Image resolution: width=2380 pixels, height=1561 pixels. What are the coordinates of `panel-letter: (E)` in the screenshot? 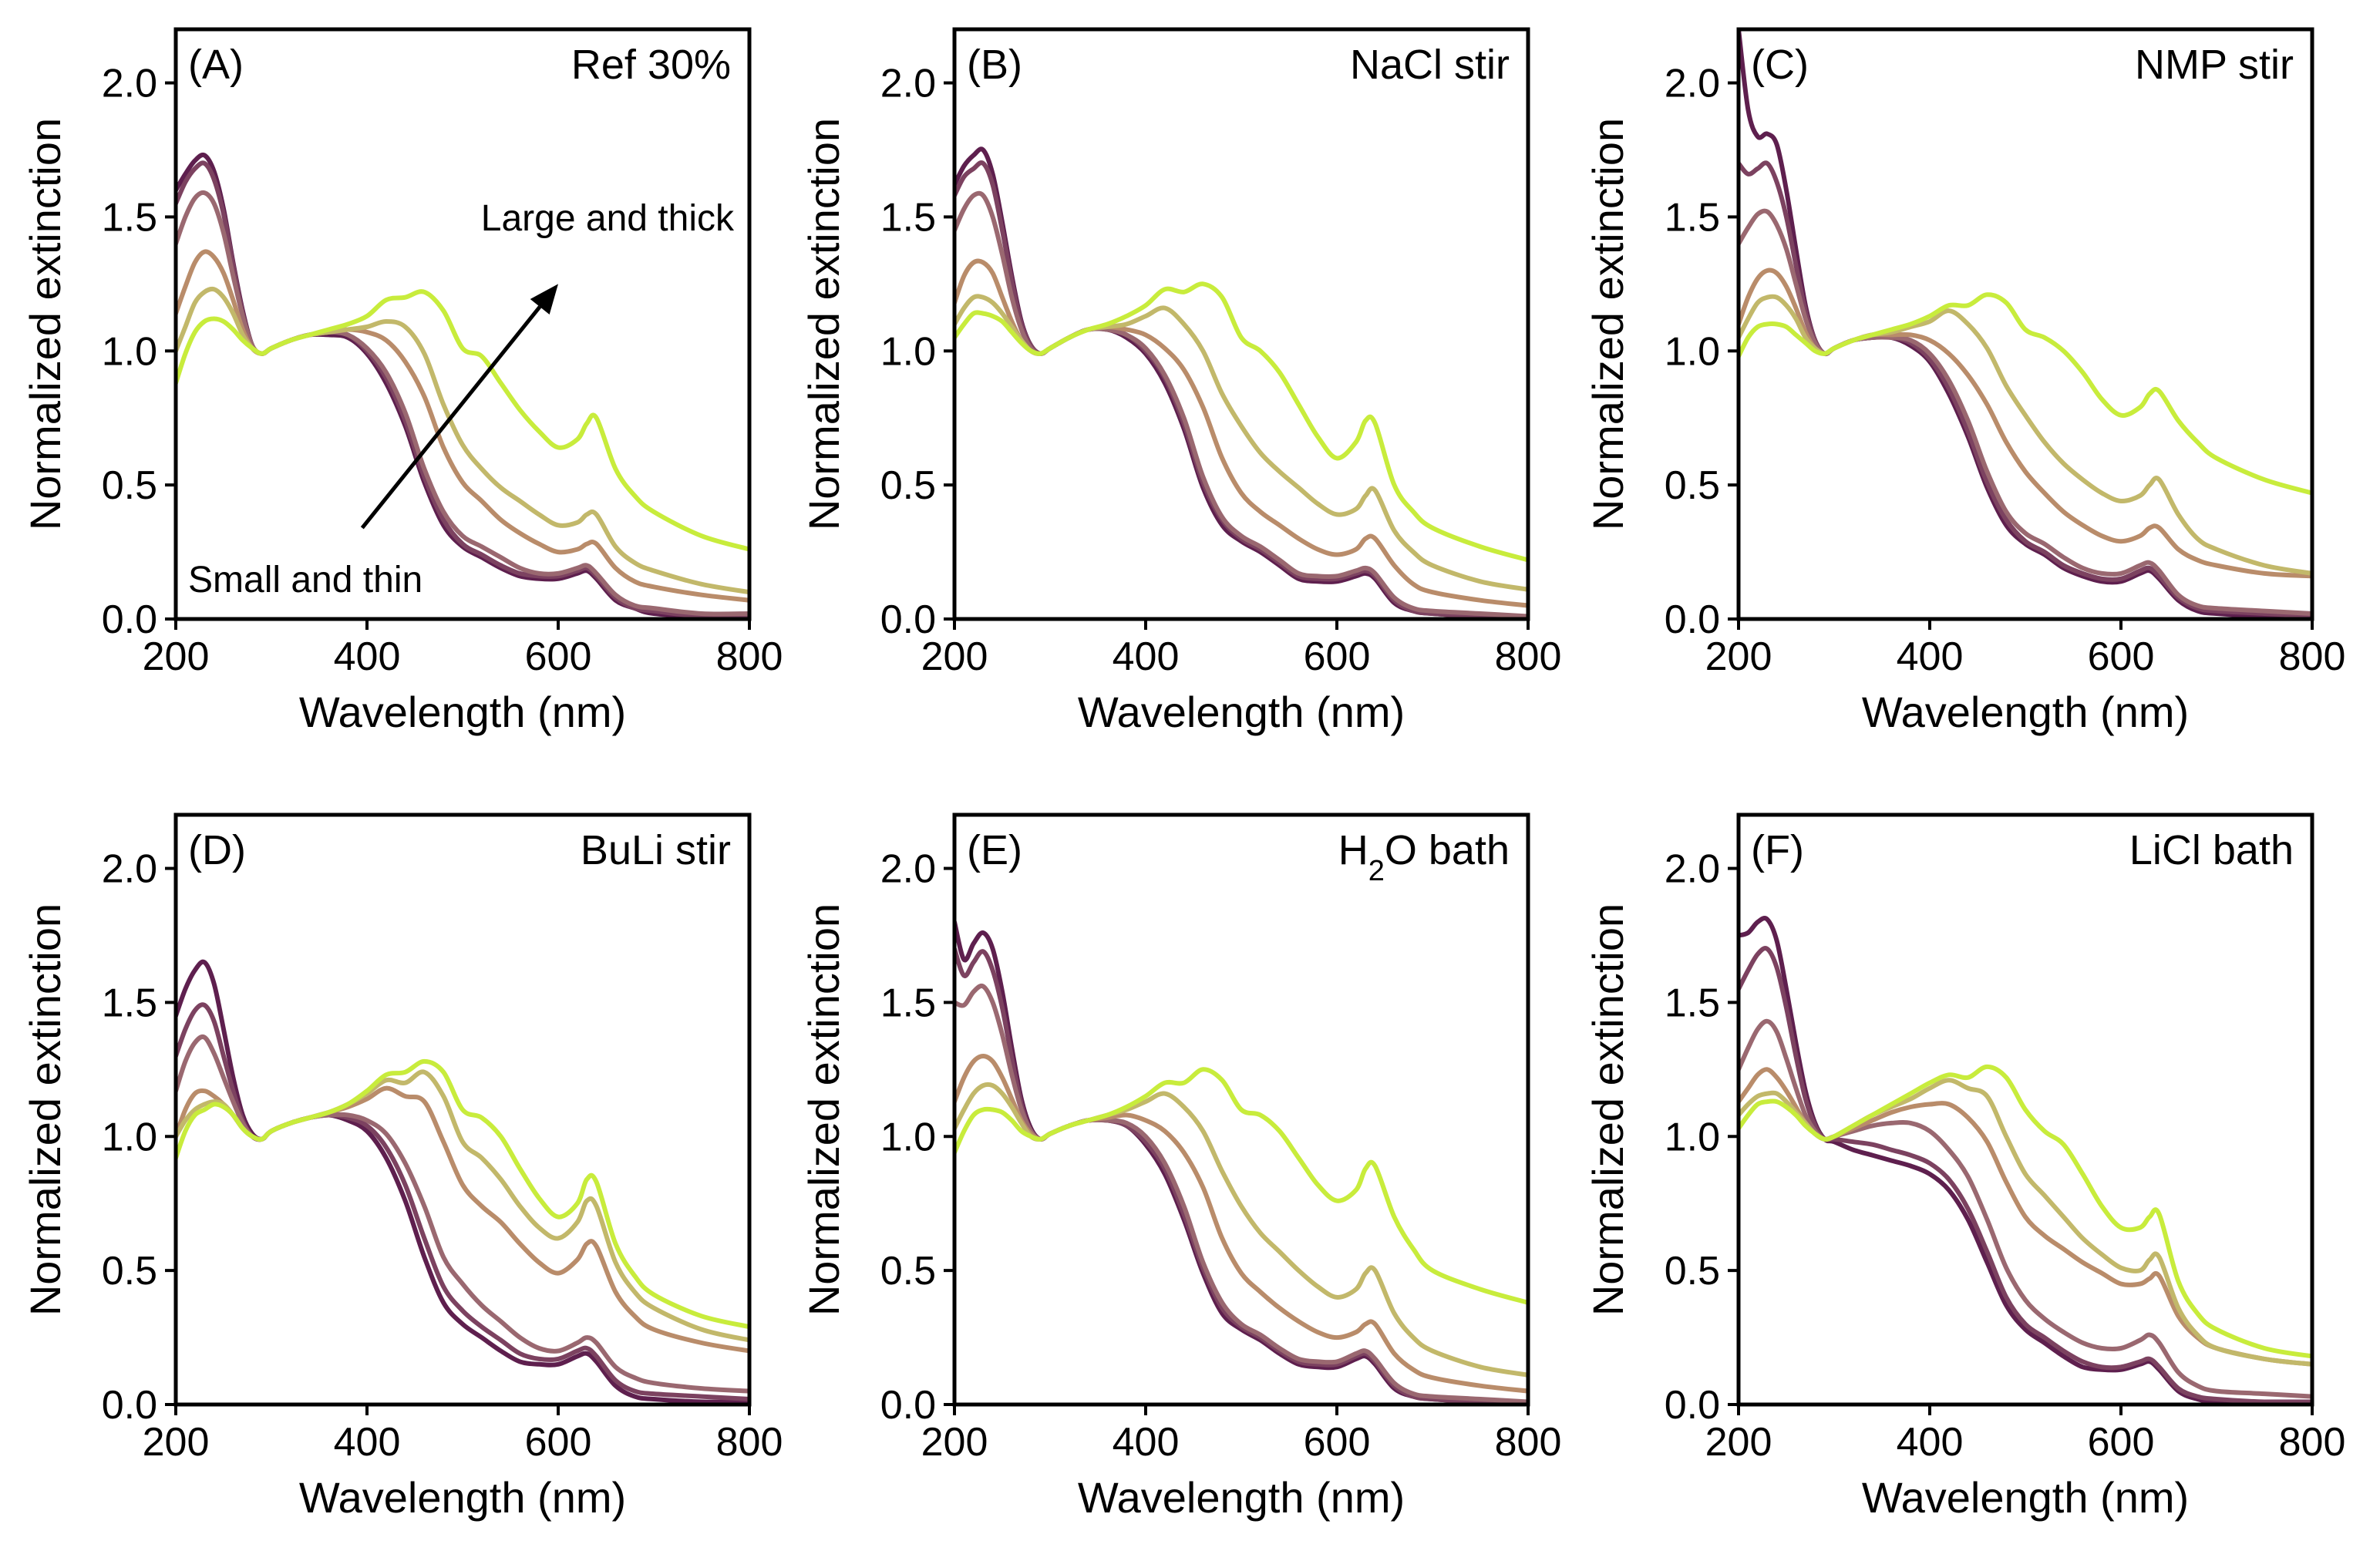 It's located at (994, 850).